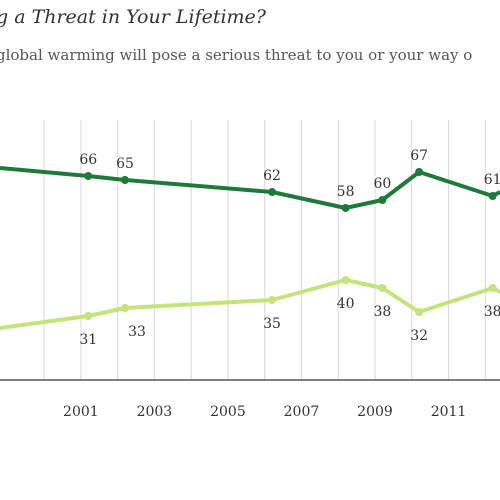 This screenshot has width=500, height=500. I want to click on chart-title: g a Threat in Your Lifetime?, so click(133, 17).